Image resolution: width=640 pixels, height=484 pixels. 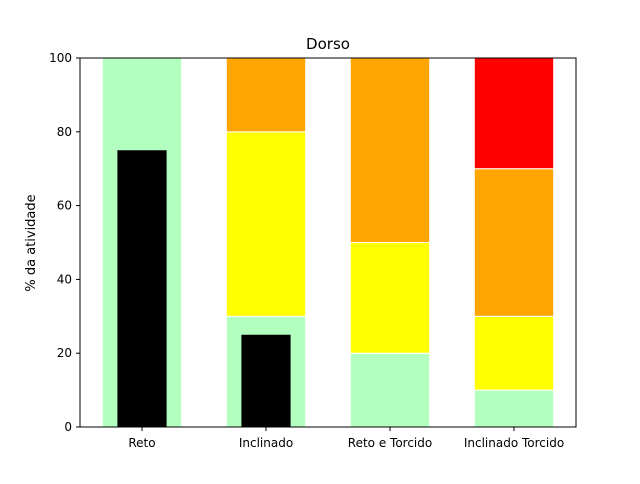 What do you see at coordinates (64, 279) in the screenshot?
I see `y-tick-label: 40` at bounding box center [64, 279].